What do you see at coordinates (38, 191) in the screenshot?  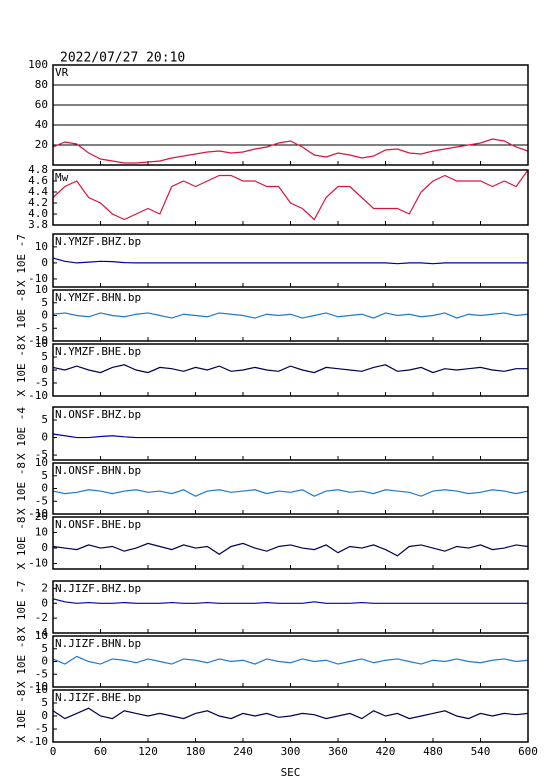 I see `y-tick-label: 4.4` at bounding box center [38, 191].